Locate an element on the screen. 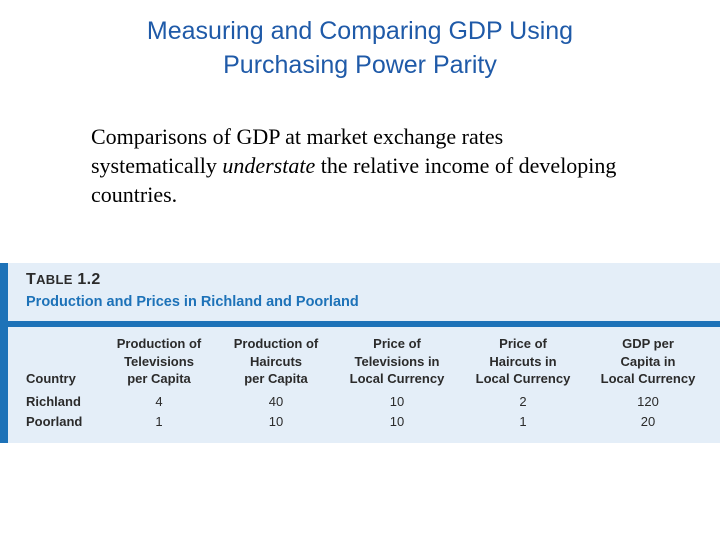 This screenshot has width=720, height=540. column-header-country: Country is located at coordinates (71, 361).